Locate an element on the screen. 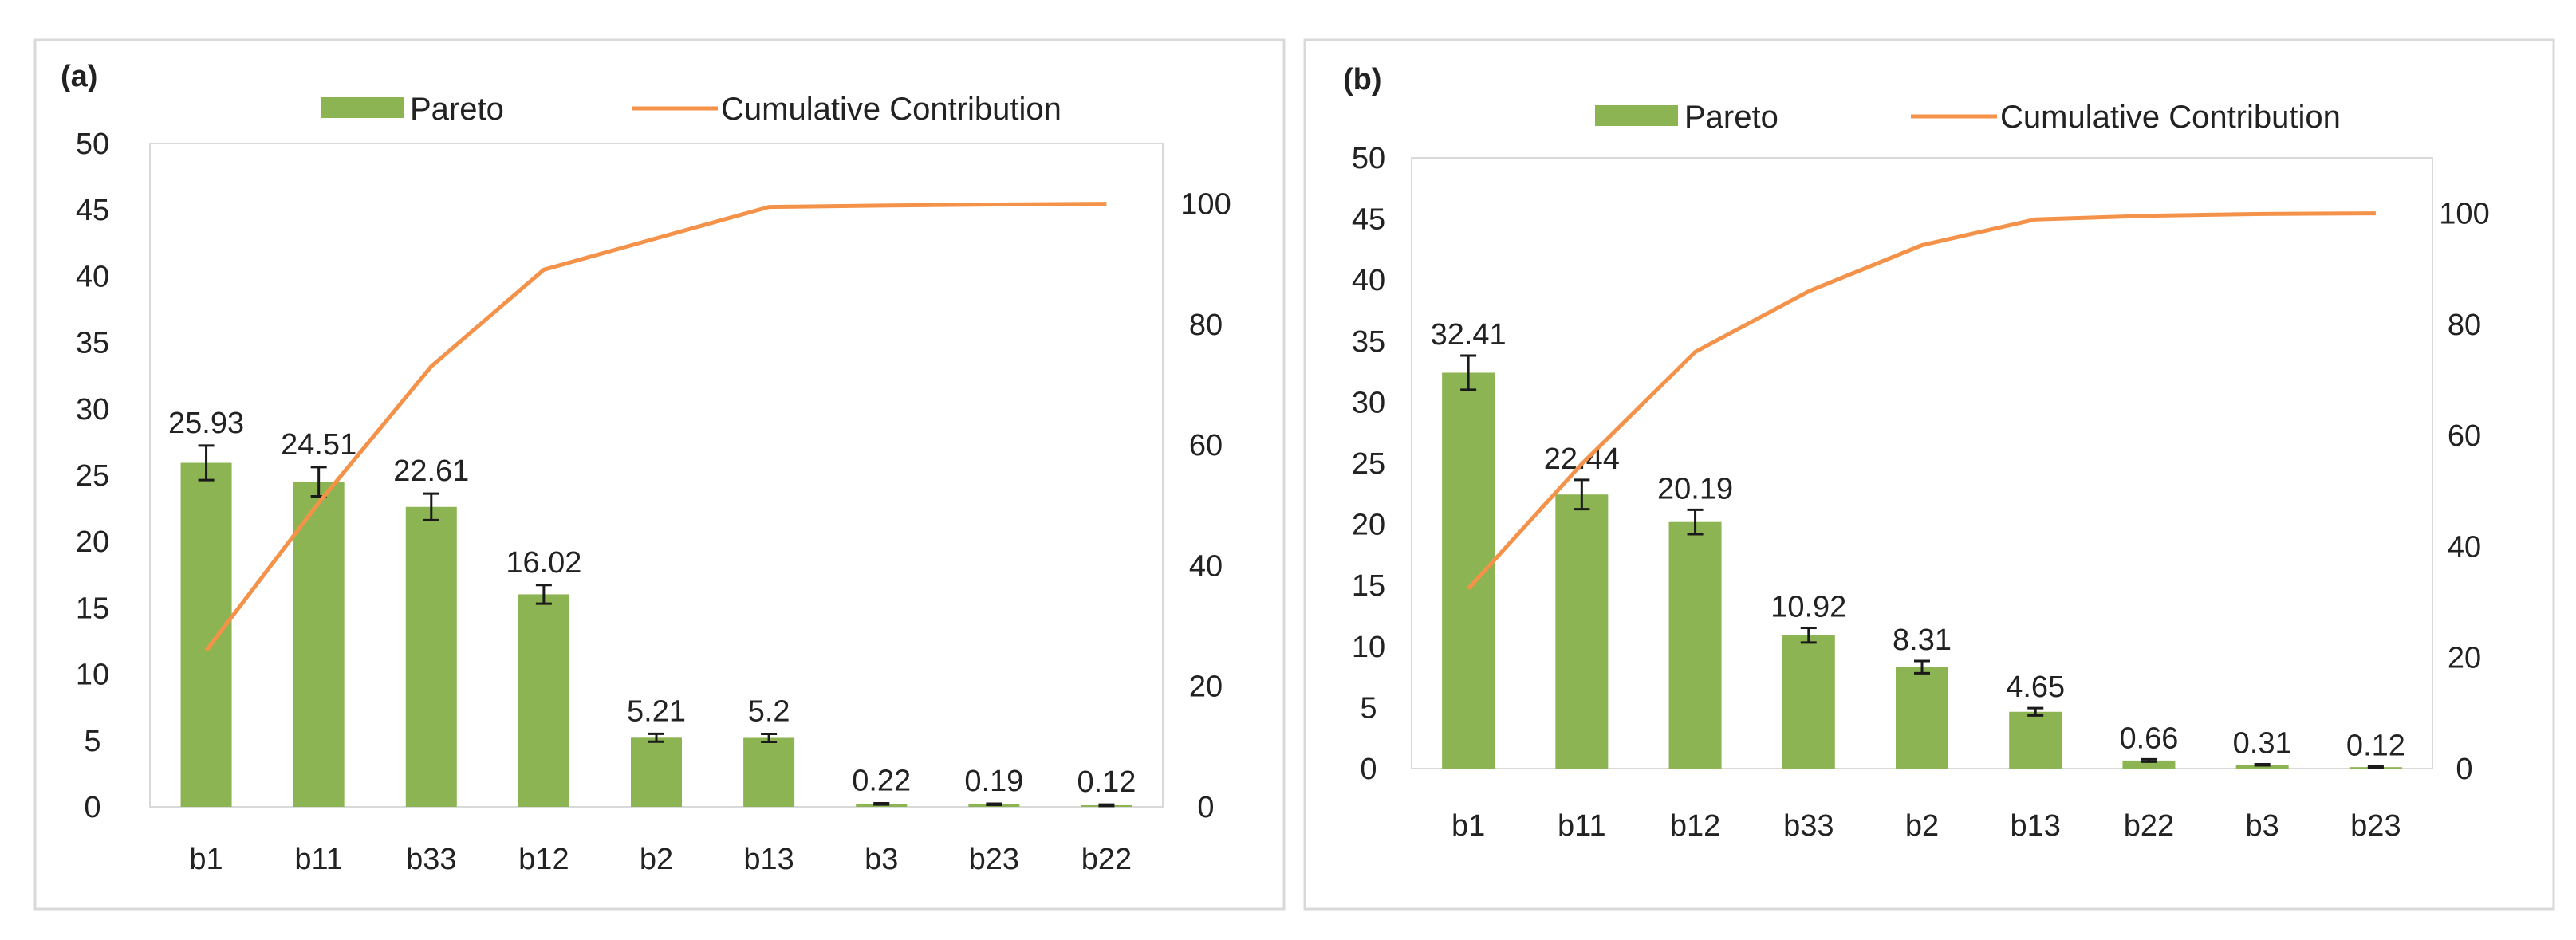 Image resolution: width=2576 pixels, height=940 pixels. data-label: 25.93 is located at coordinates (206, 423).